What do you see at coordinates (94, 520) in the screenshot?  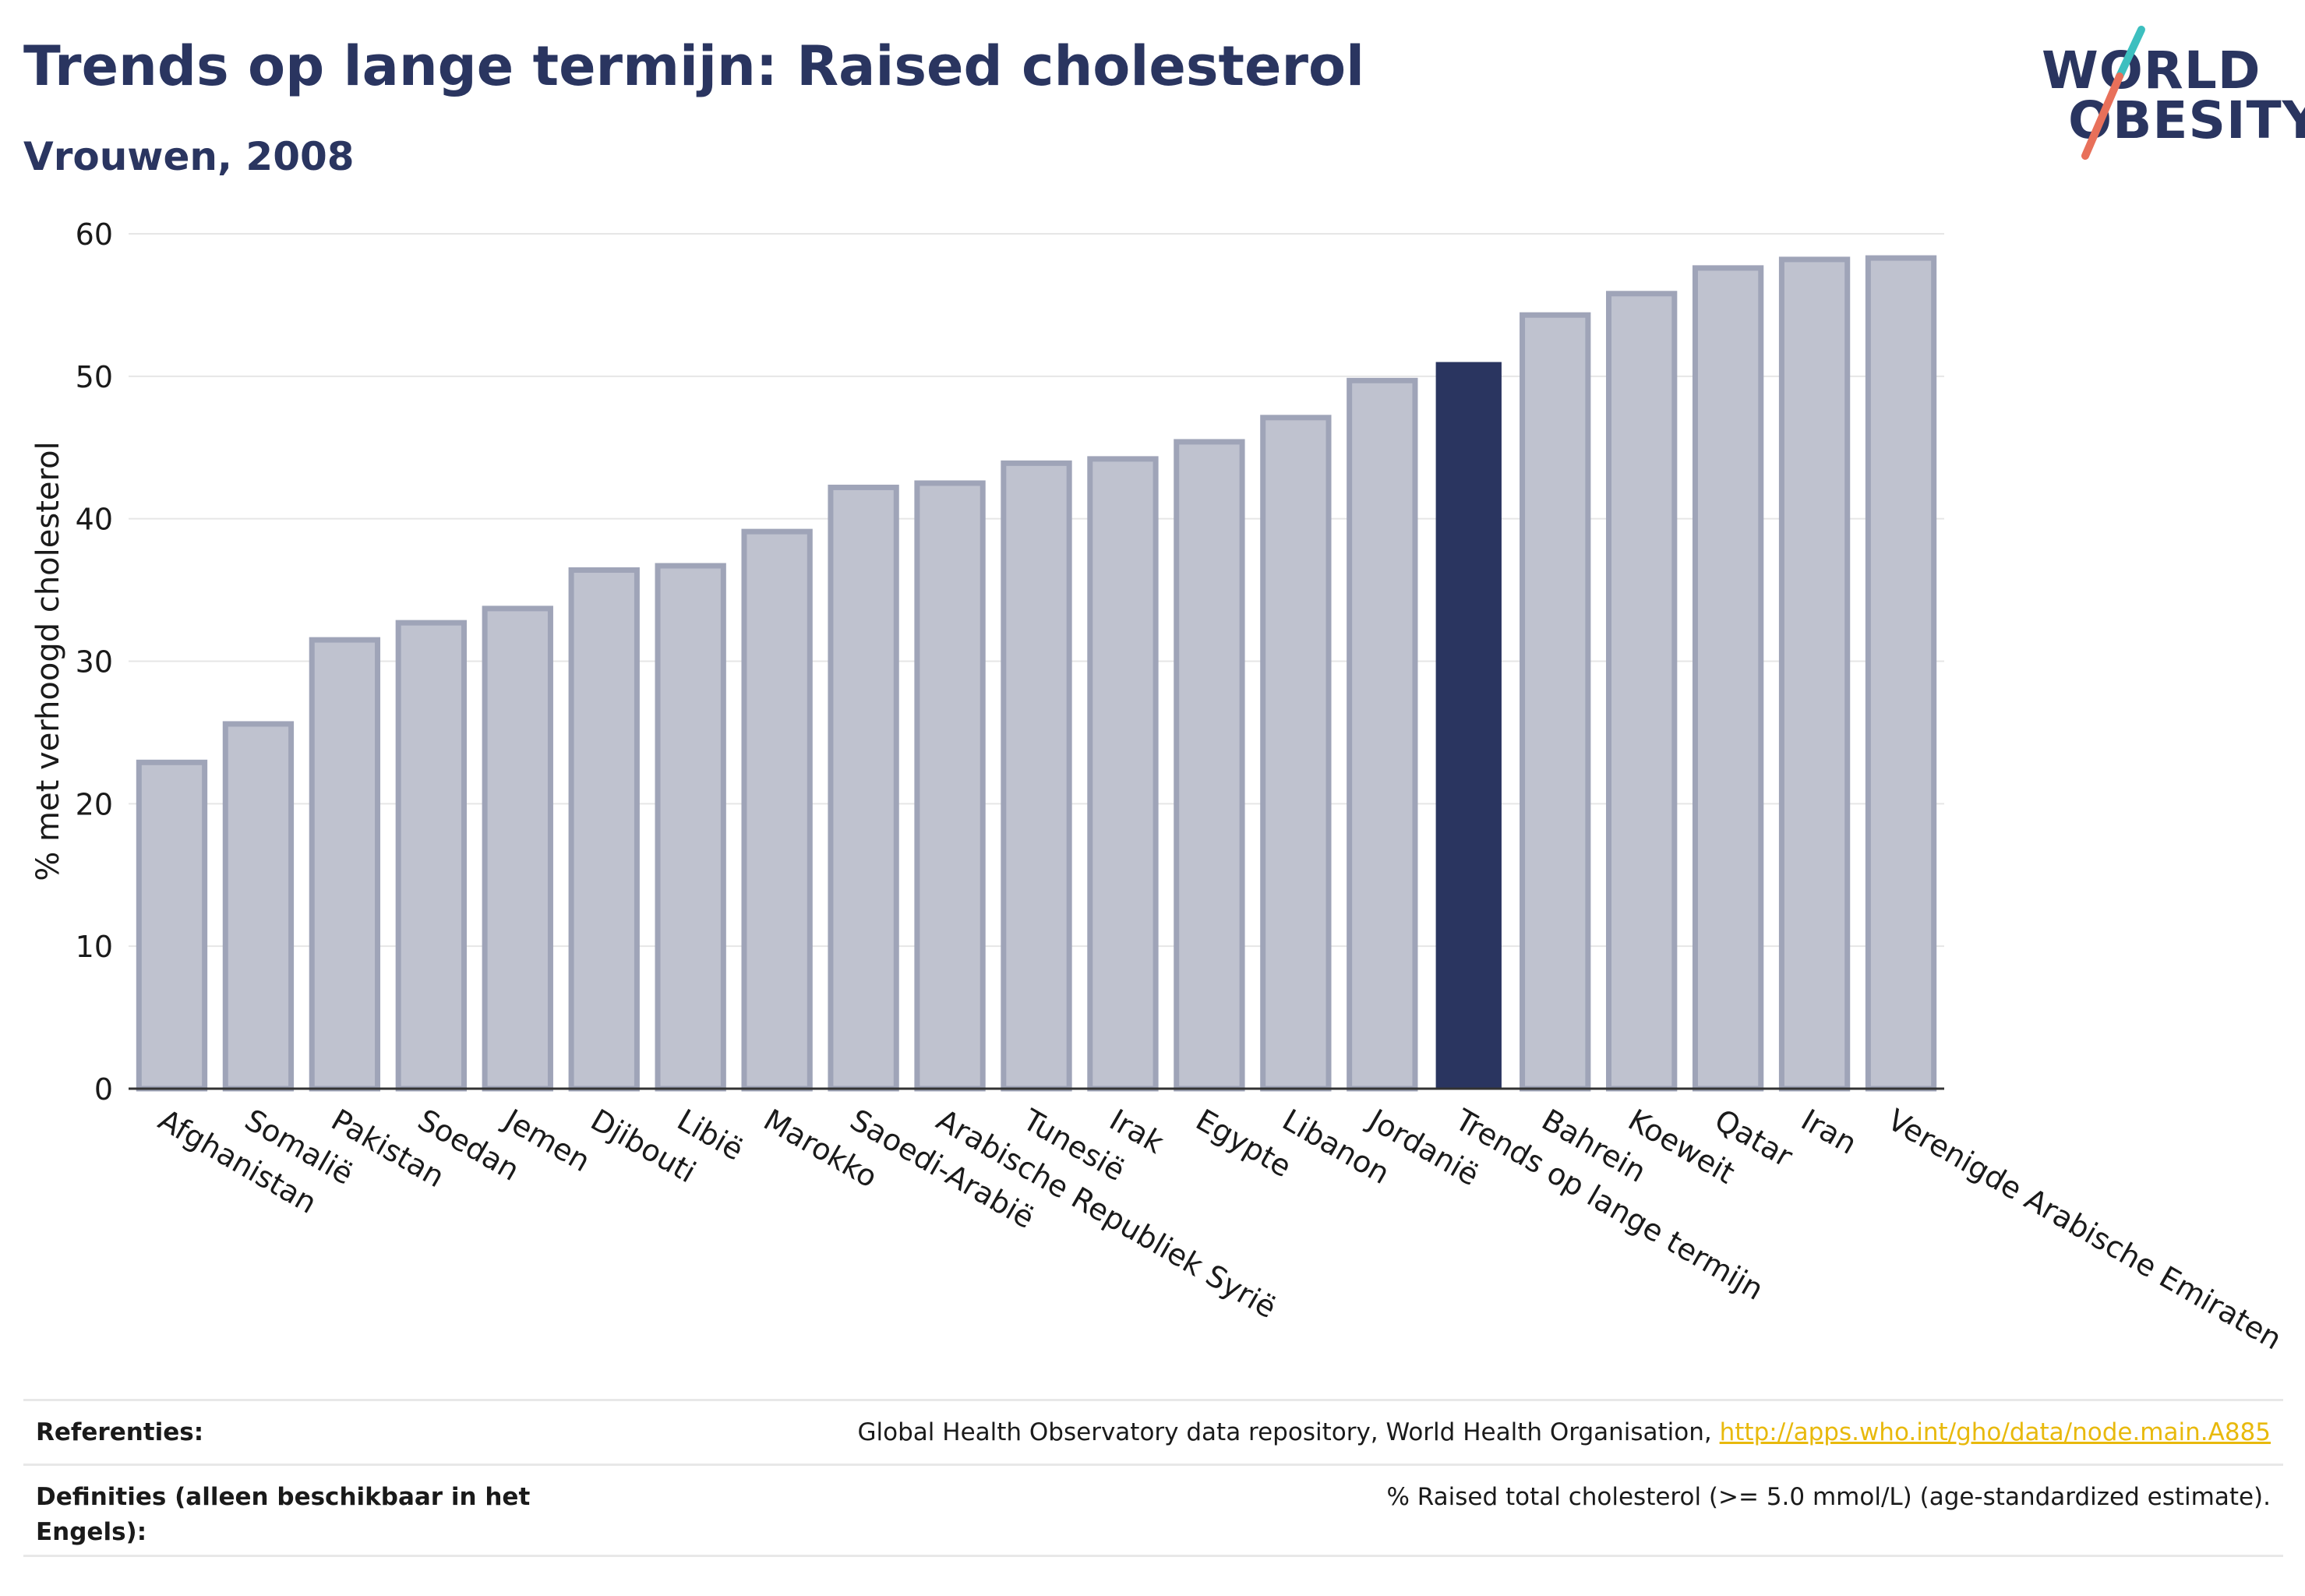 I see `y-tick-label: 40` at bounding box center [94, 520].